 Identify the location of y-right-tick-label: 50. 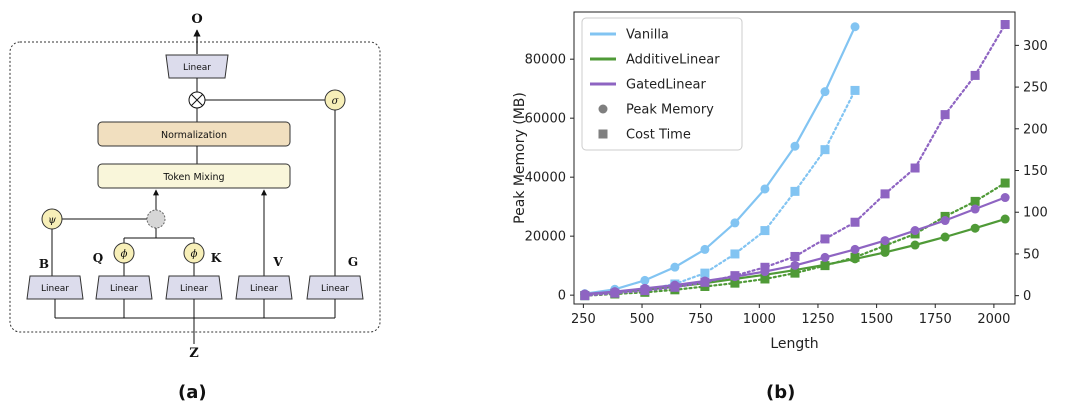
(1031, 254).